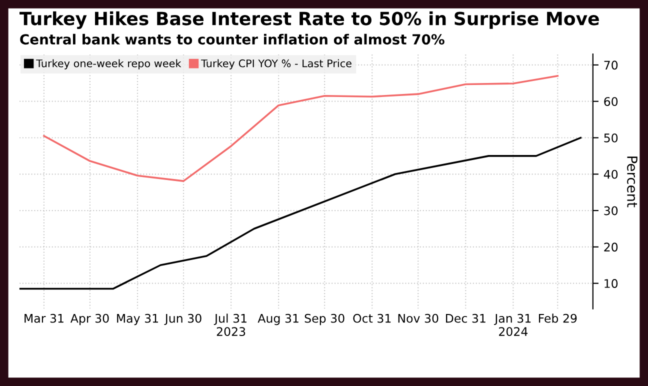 Image resolution: width=648 pixels, height=386 pixels. What do you see at coordinates (611, 65) in the screenshot?
I see `y-tick-label: 70` at bounding box center [611, 65].